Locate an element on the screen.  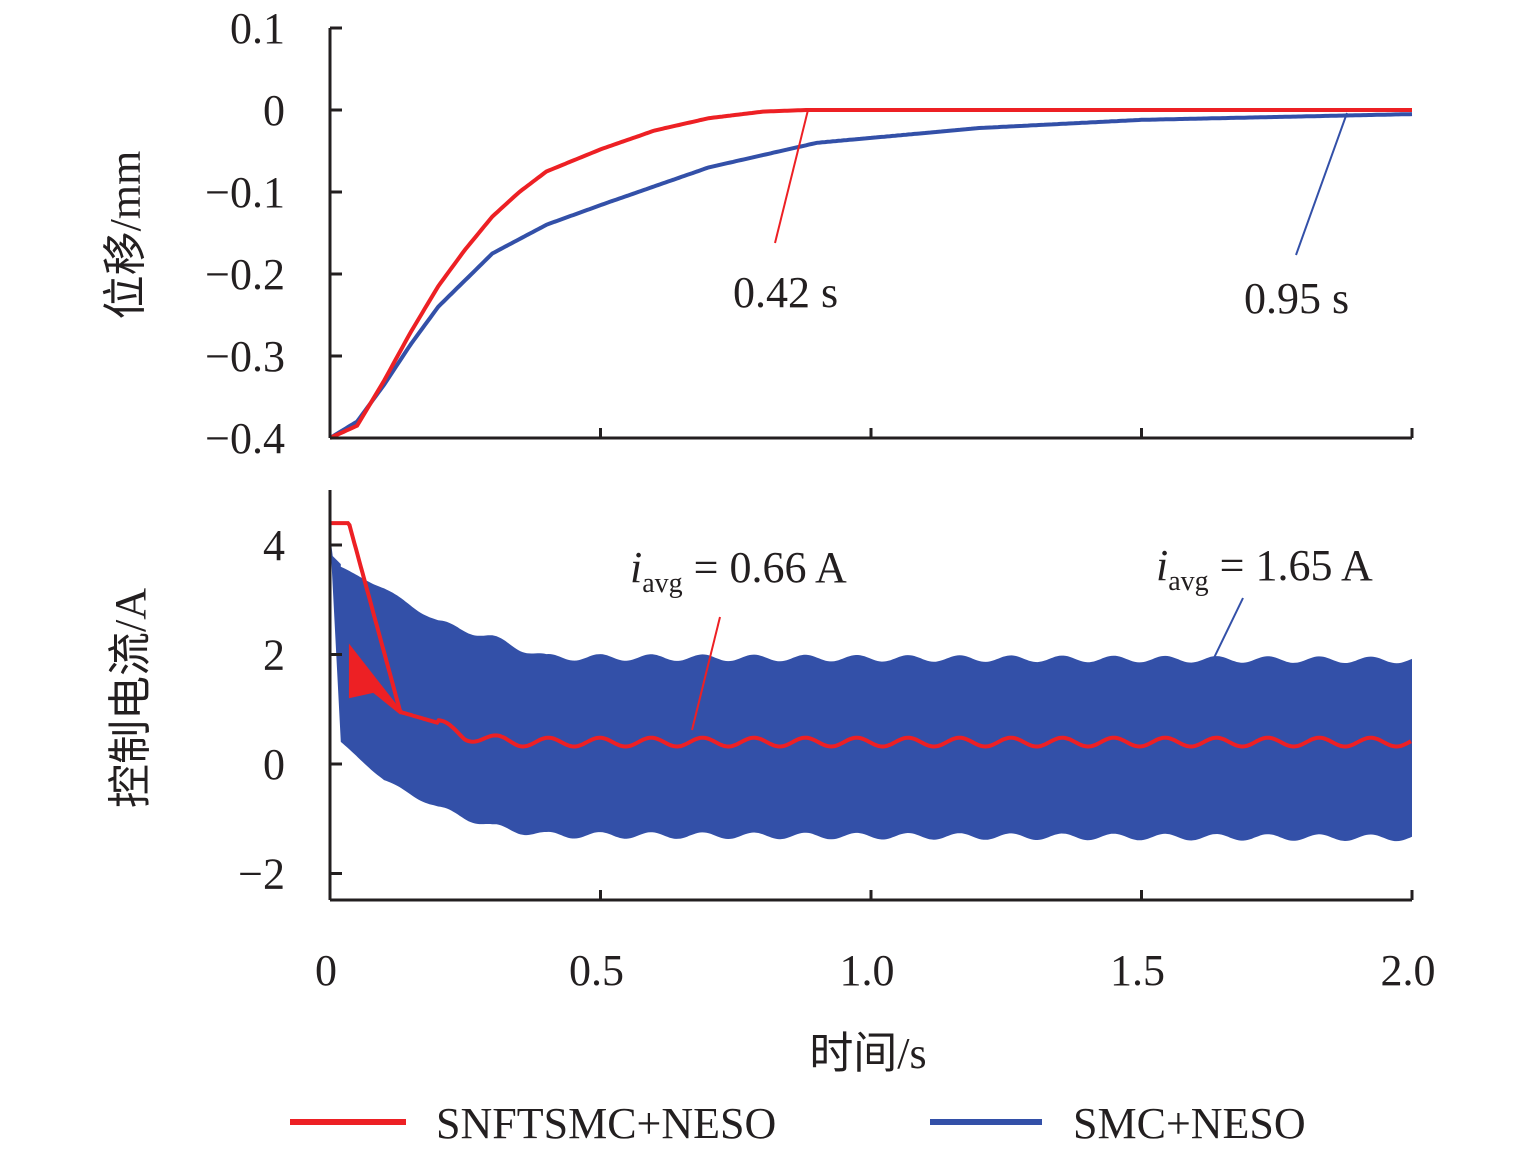
y-tick-label: −0.2 is located at coordinates (245, 274).